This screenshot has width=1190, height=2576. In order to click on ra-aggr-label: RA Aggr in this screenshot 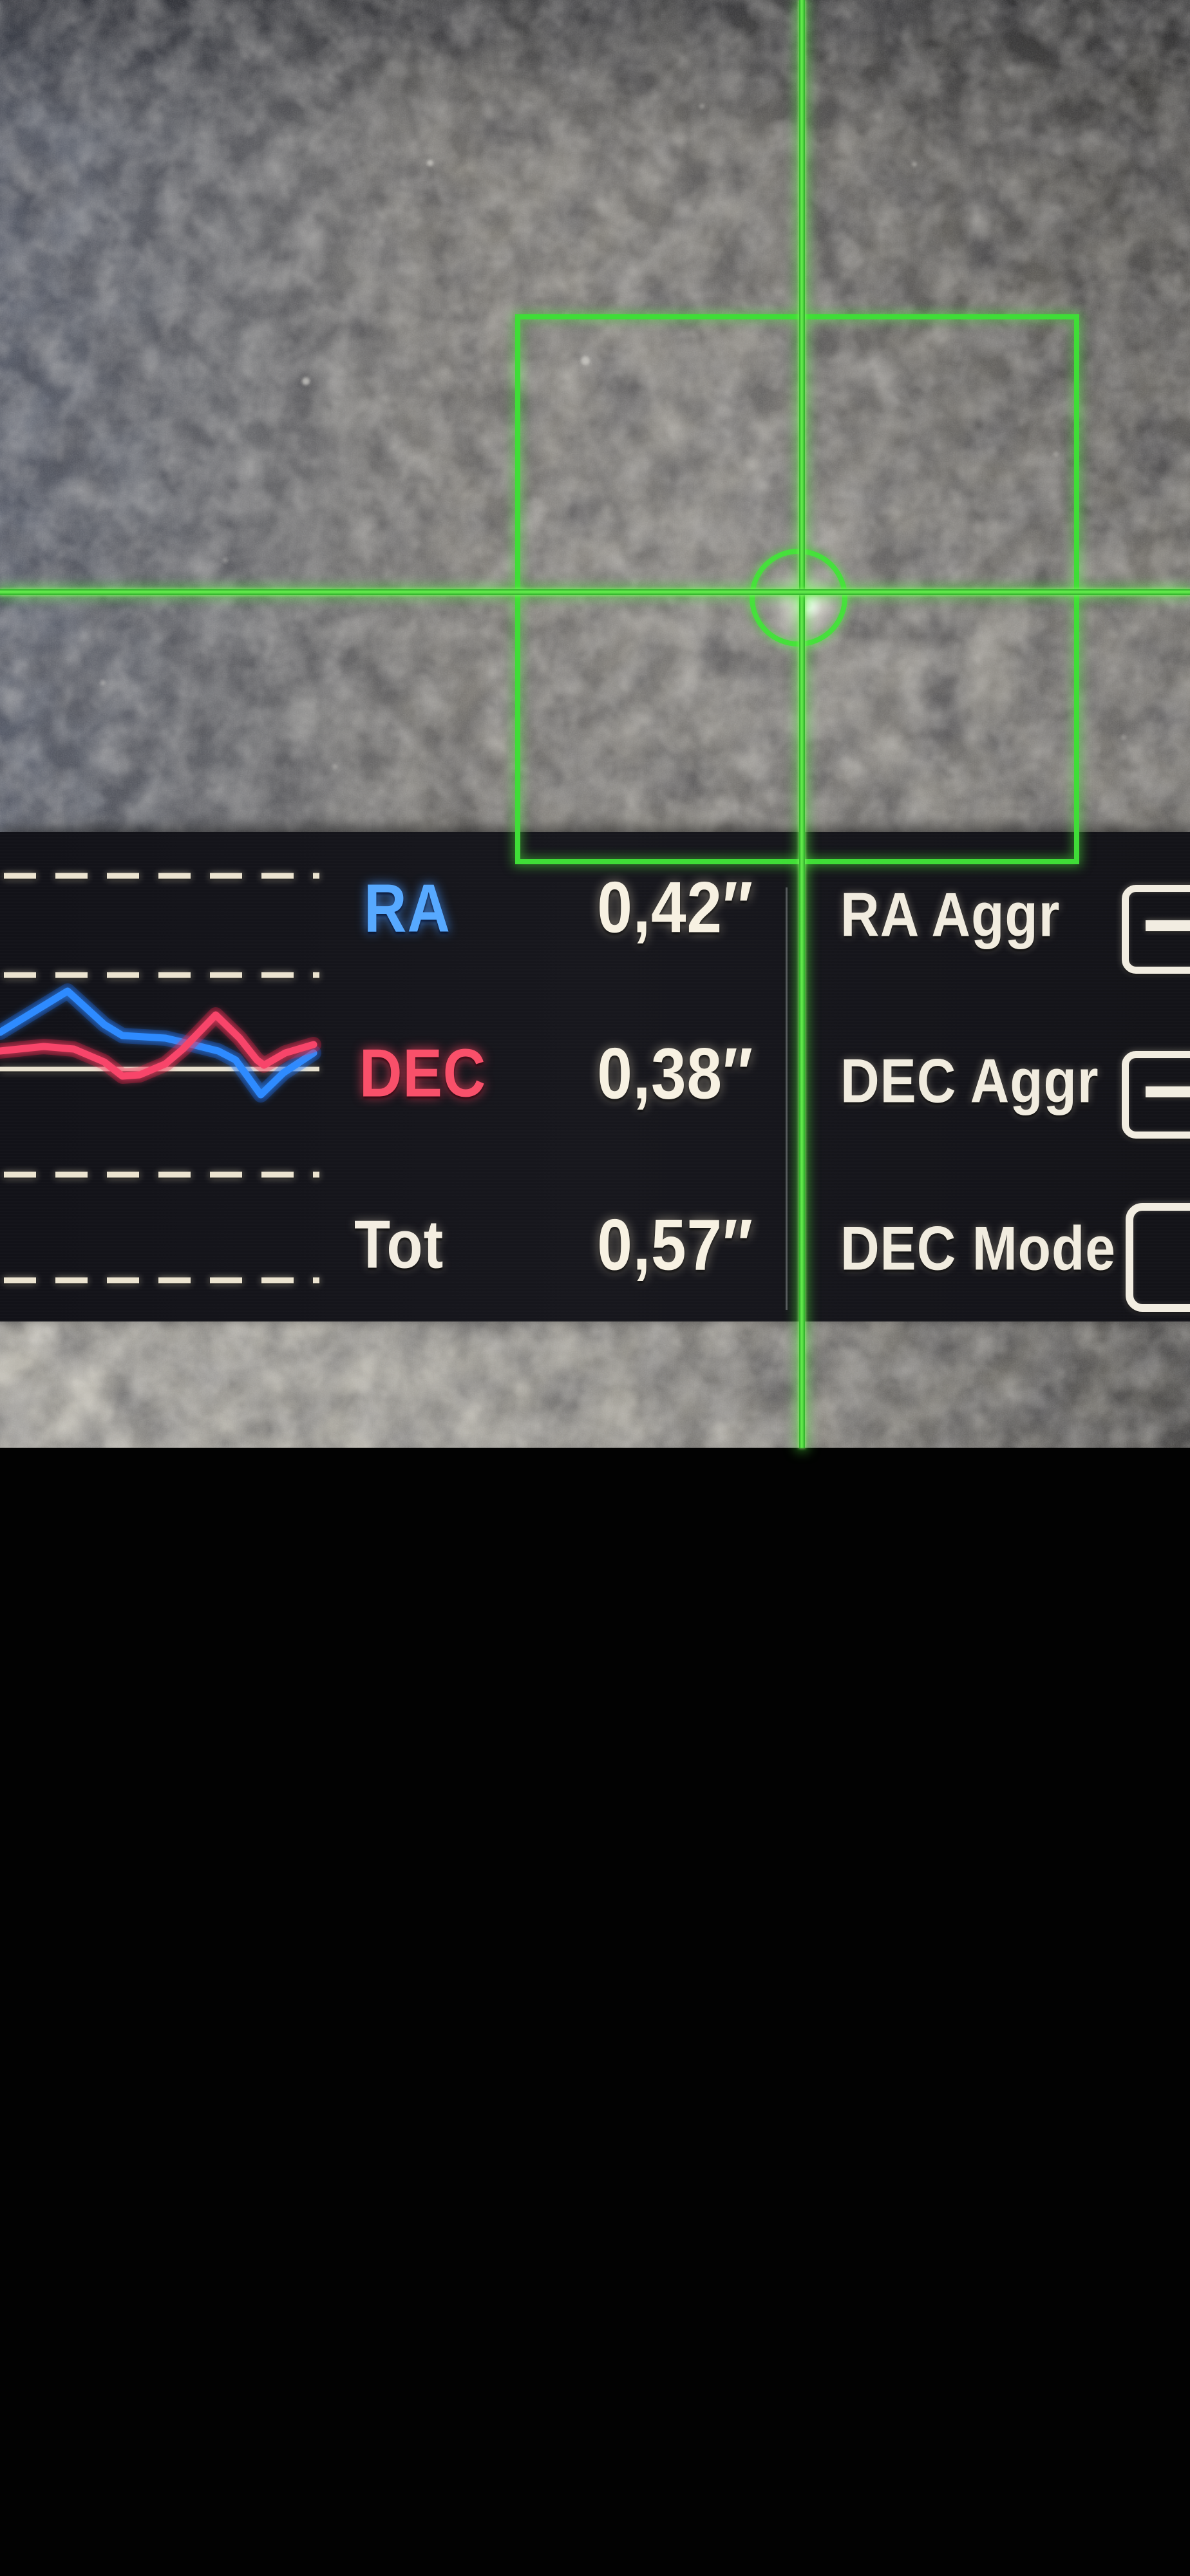, I will do `click(950, 915)`.